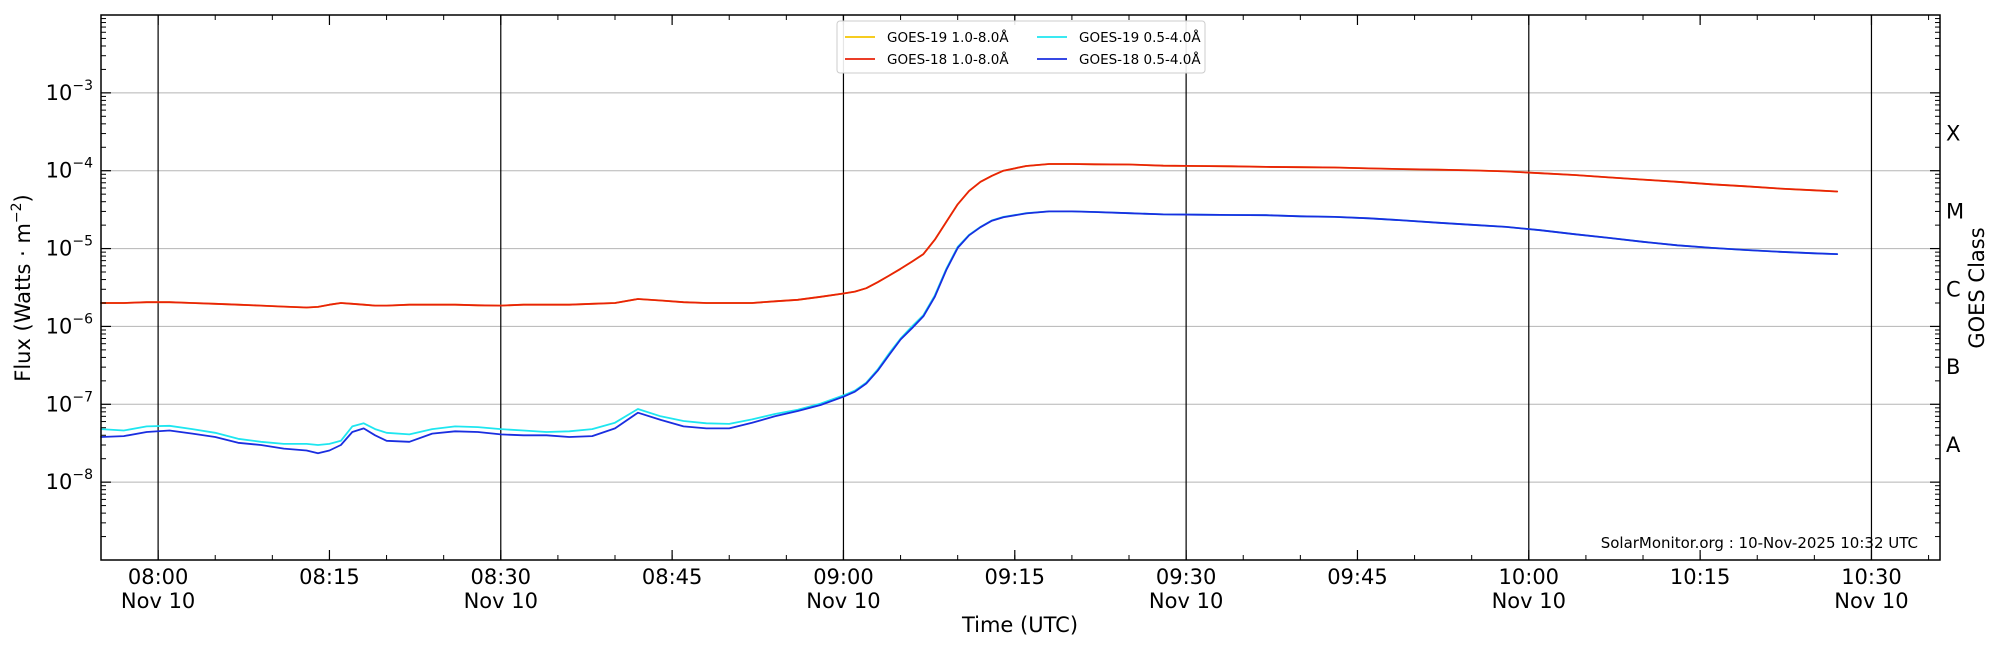  I want to click on right-axis-title: GOES Class, so click(1977, 287).